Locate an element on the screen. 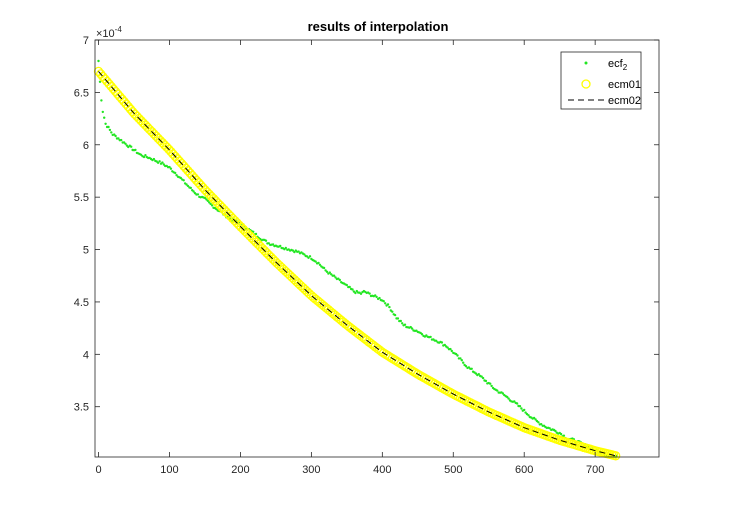  legend-label-ecm02: ecm02 is located at coordinates (624, 101).